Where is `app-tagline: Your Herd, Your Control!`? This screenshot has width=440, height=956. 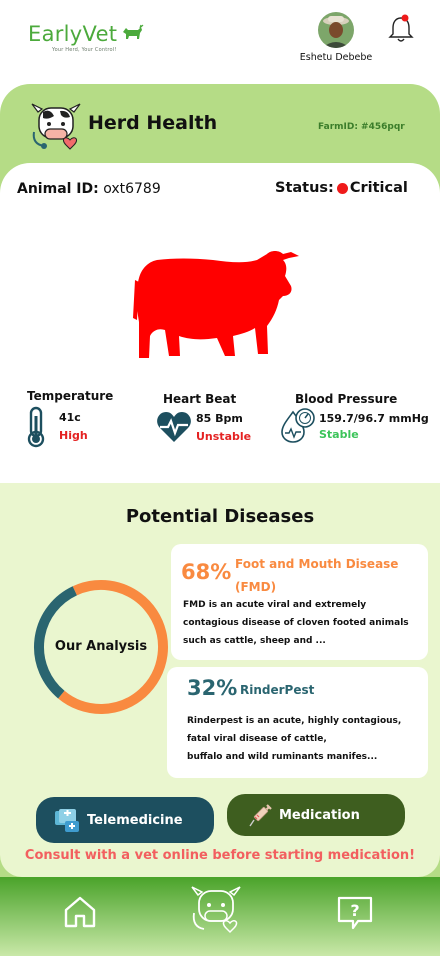 app-tagline: Your Herd, Your Control! is located at coordinates (84, 50).